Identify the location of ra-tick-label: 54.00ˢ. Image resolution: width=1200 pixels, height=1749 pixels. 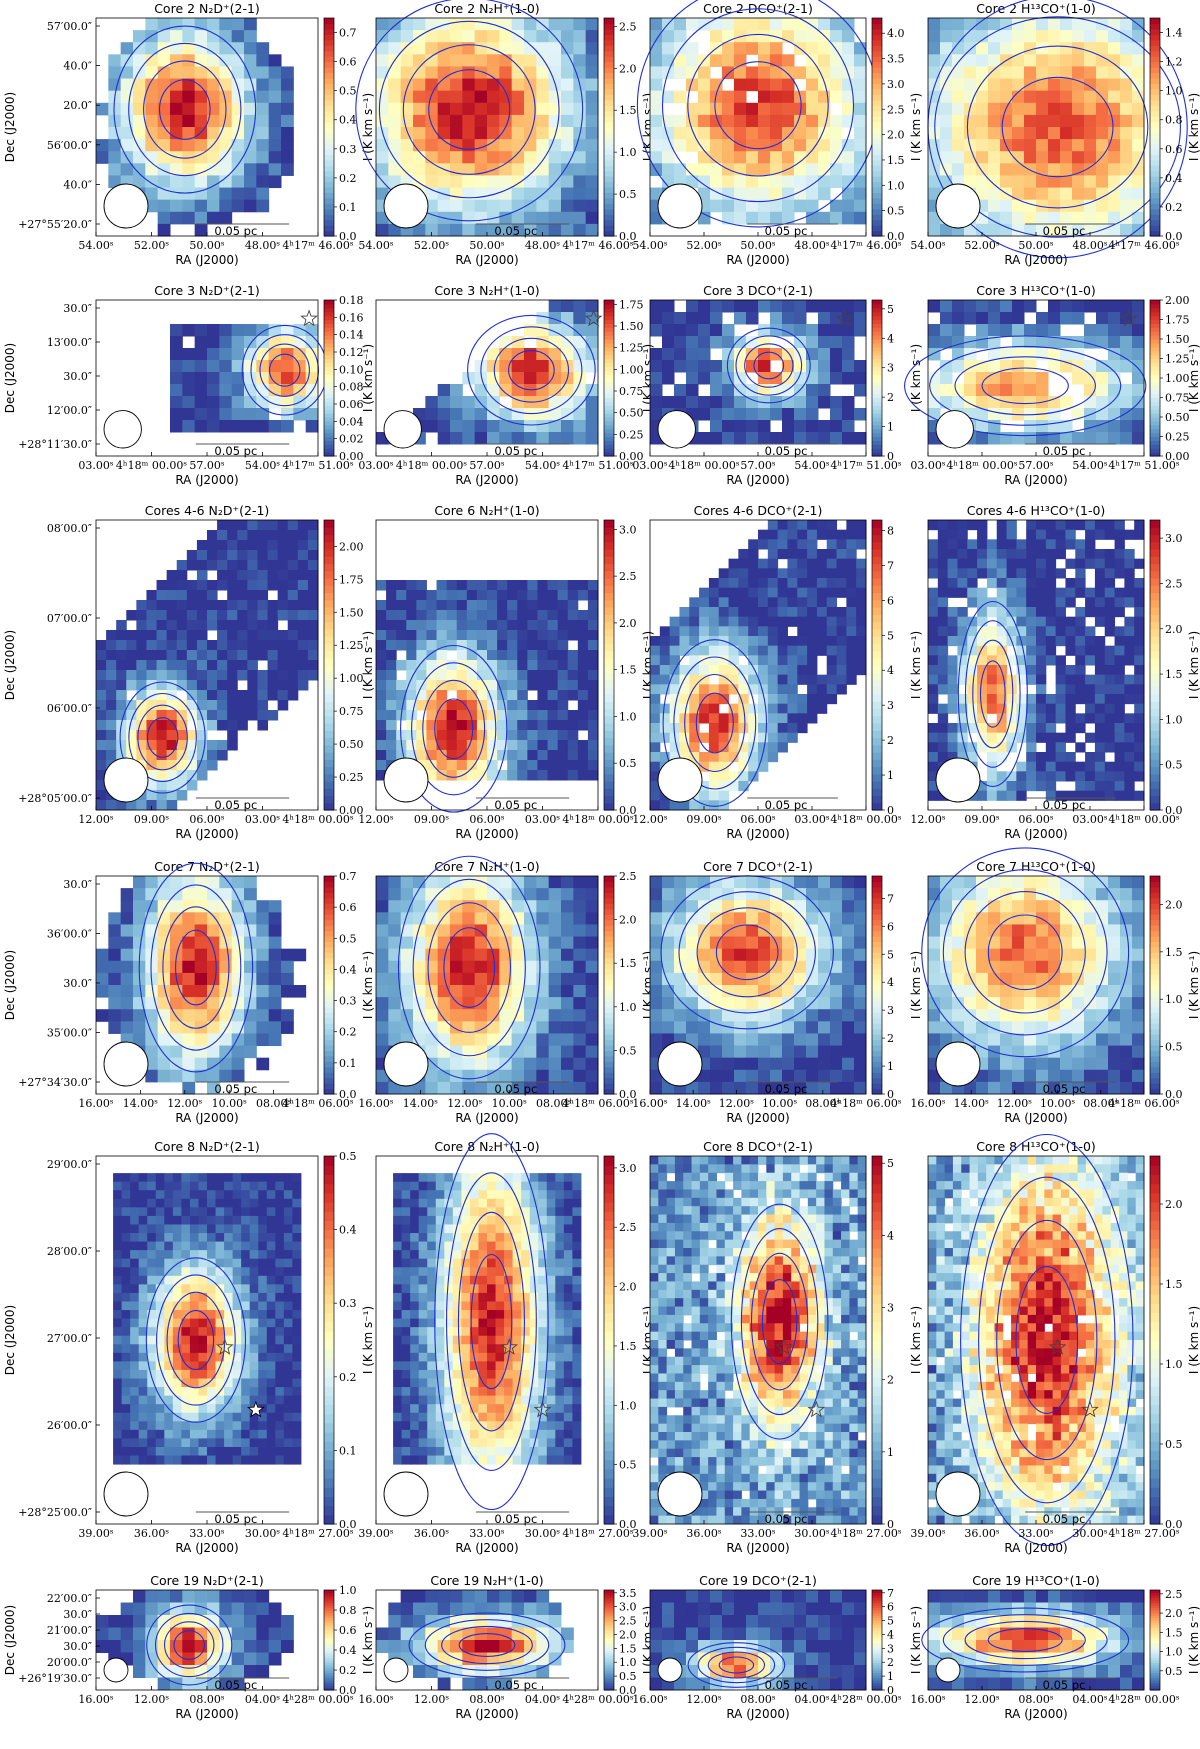
(375, 245).